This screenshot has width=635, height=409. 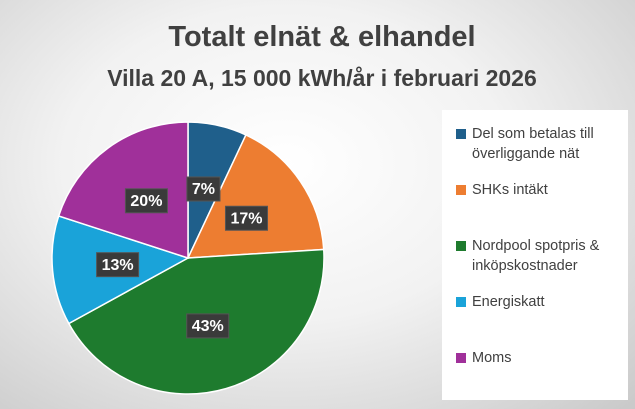 I want to click on data-label: 13%, so click(x=118, y=265).